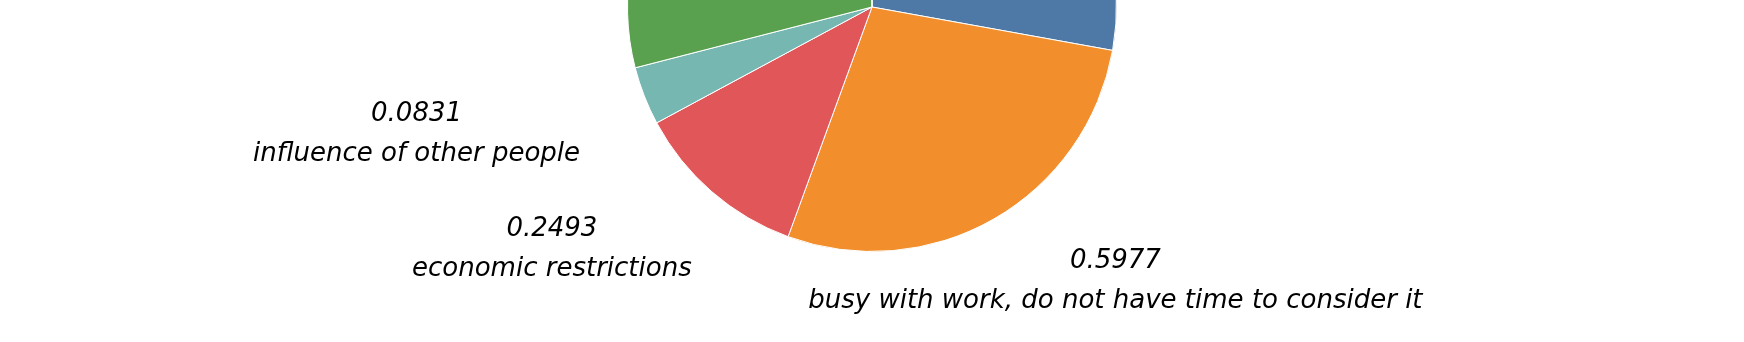  What do you see at coordinates (552, 226) in the screenshot?
I see `data-label: 0.2493` at bounding box center [552, 226].